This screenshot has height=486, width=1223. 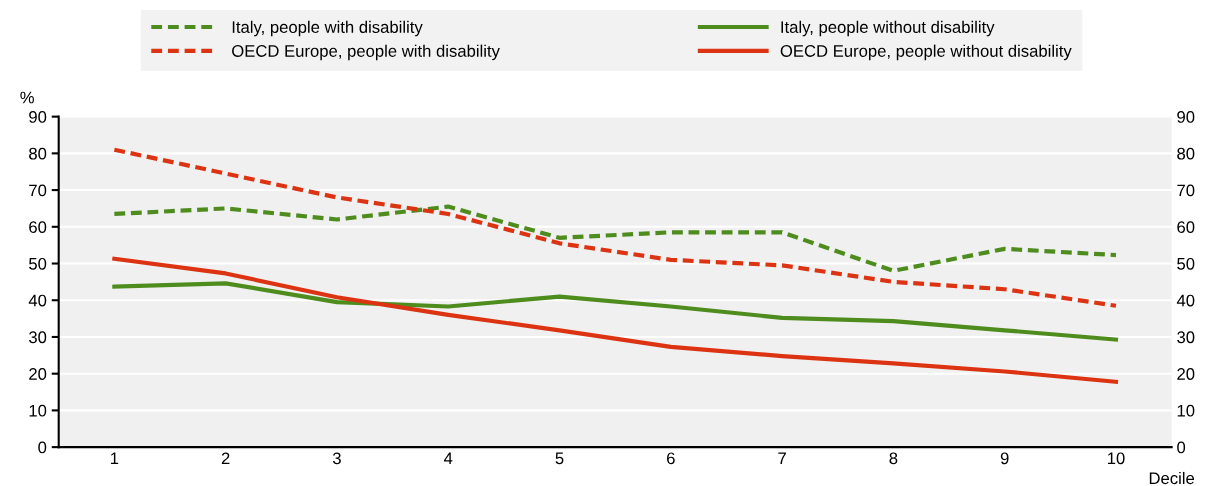 I want to click on y-tick-label: 0, so click(x=42, y=447).